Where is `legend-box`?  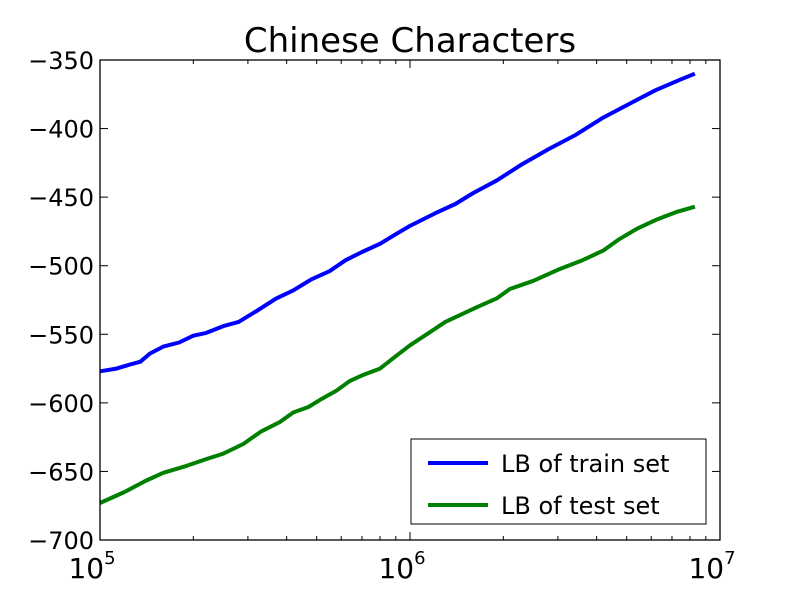 legend-box is located at coordinates (558, 481).